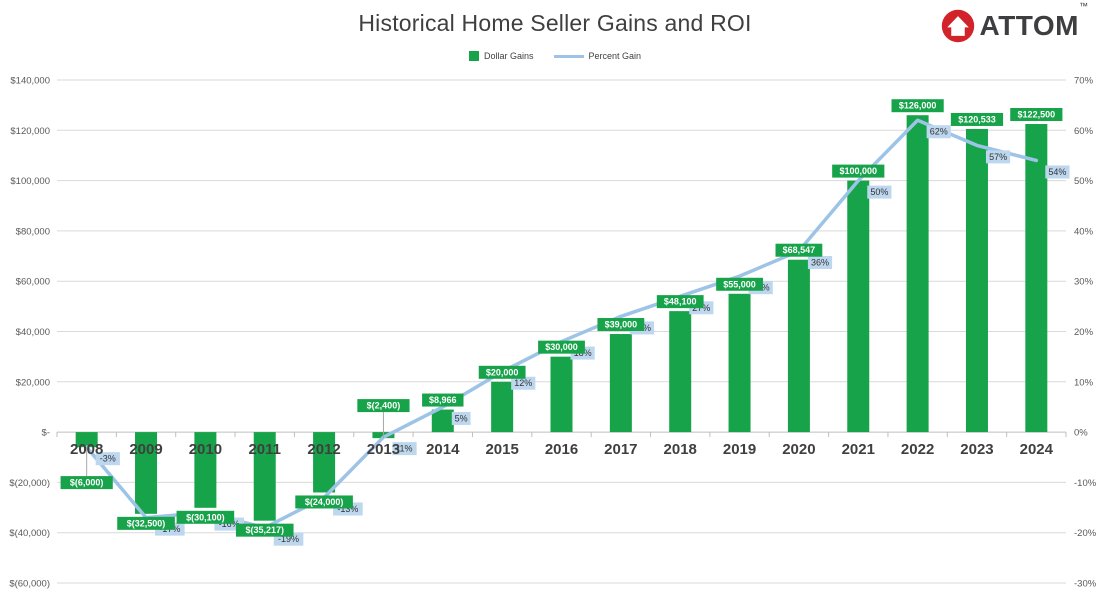 The height and width of the screenshot is (592, 1110). I want to click on left-axis-tick-label: $(40,000), so click(29, 533).